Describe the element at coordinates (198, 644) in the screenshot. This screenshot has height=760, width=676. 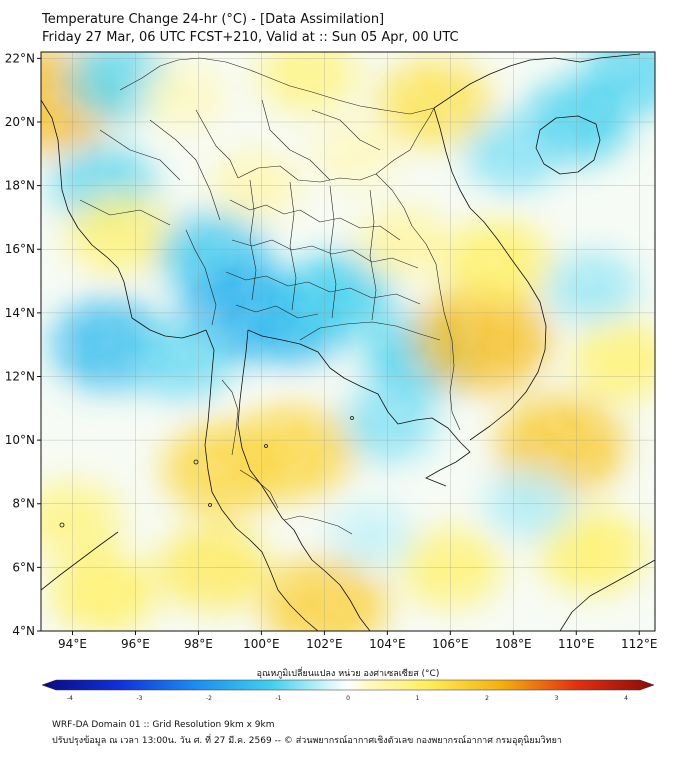
I see `lon-tick-label: 98°E` at that location.